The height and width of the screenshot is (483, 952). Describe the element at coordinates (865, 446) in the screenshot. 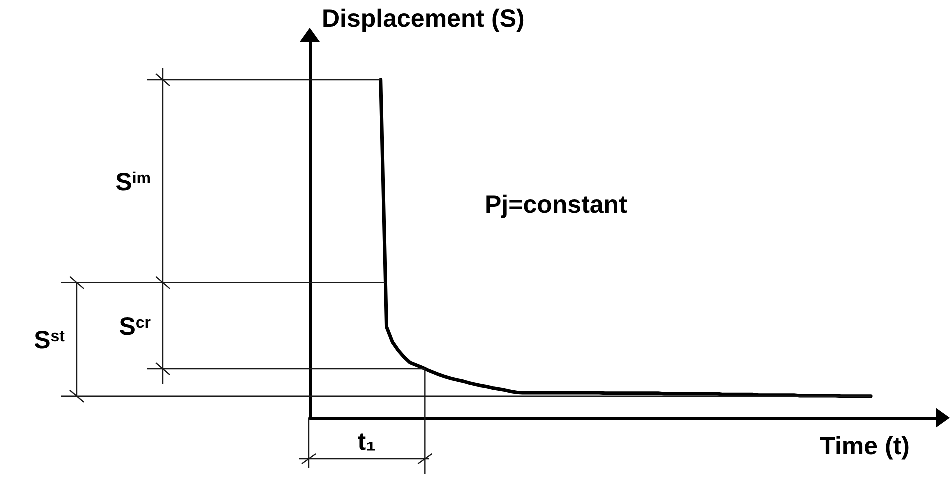

I see `x-axis-title: Time (t)` at that location.